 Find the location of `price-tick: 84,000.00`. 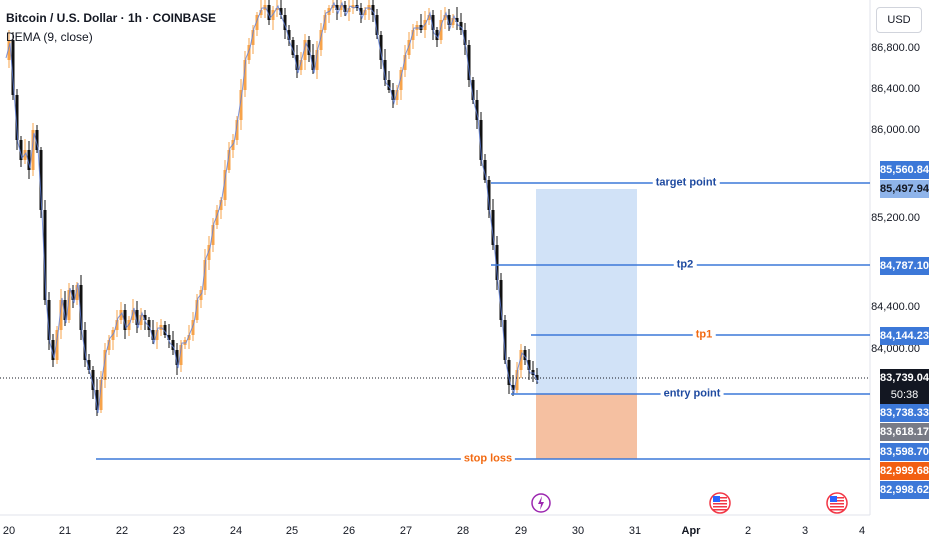

price-tick: 84,000.00 is located at coordinates (895, 349).